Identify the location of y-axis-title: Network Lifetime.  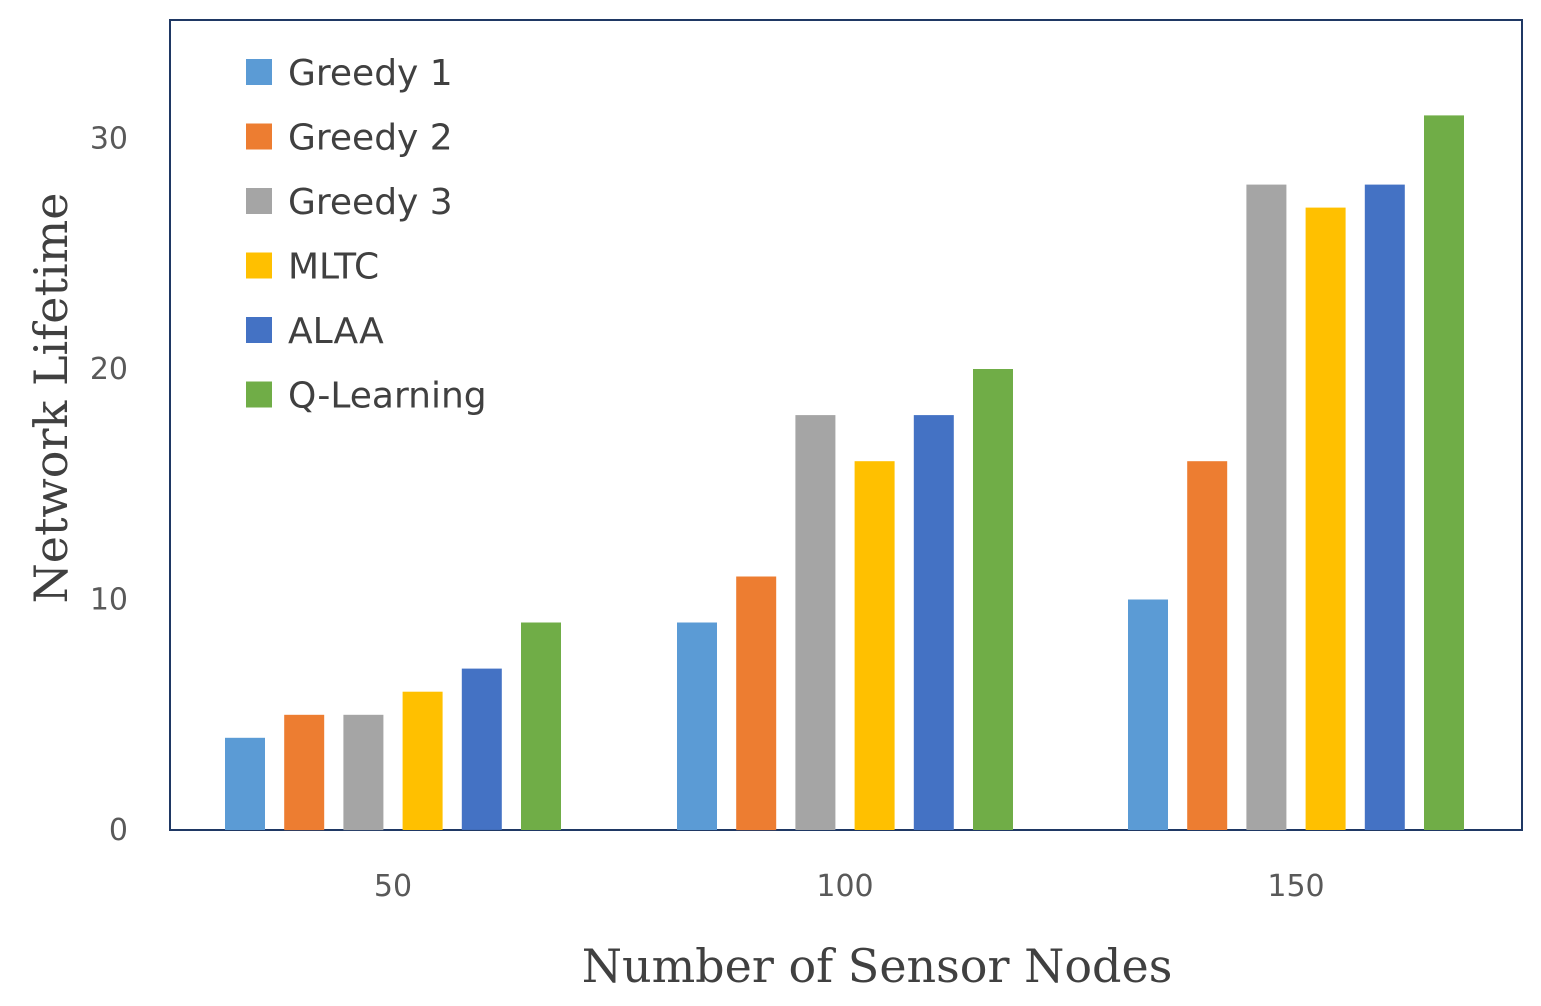
(51, 397).